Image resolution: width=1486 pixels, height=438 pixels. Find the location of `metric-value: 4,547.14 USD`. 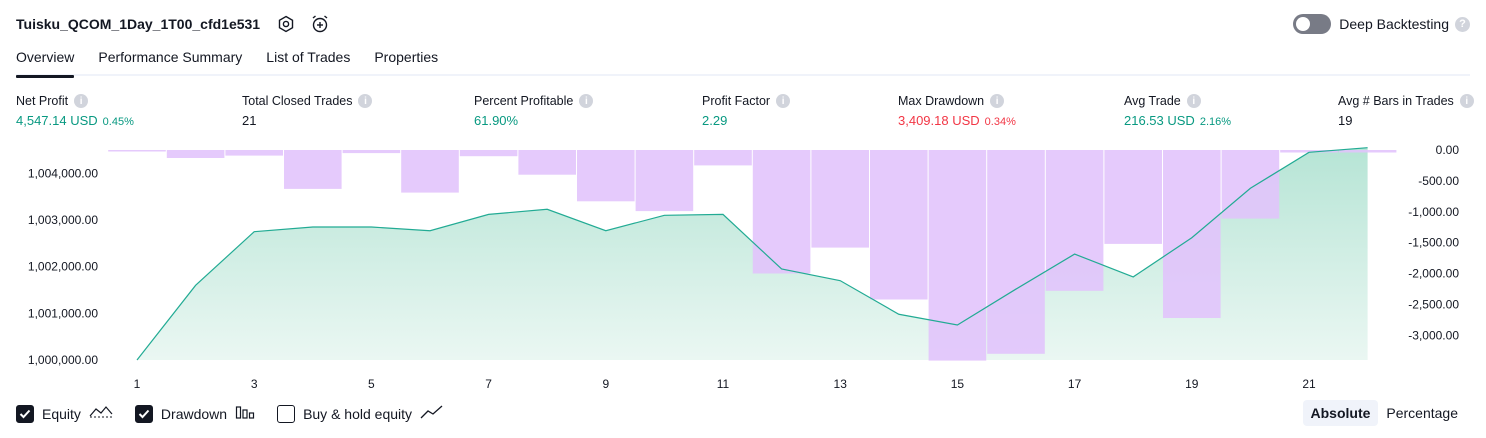

metric-value: 4,547.14 USD is located at coordinates (57, 120).